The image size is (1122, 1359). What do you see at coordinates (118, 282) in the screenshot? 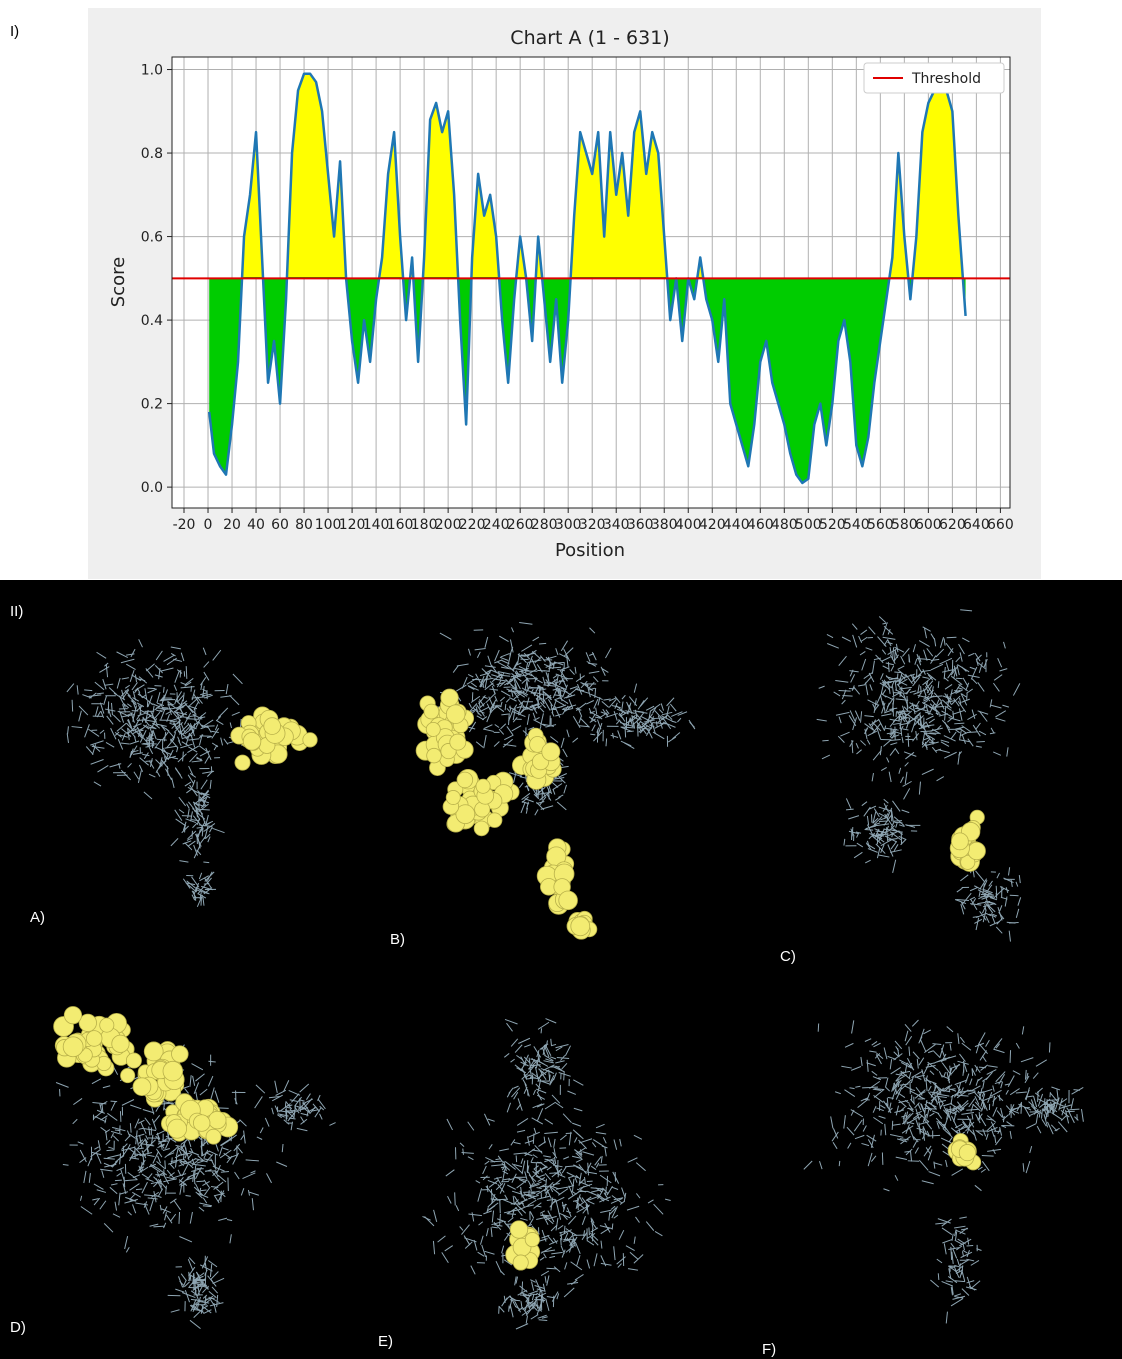
I see `y-axis-label: Score` at bounding box center [118, 282].